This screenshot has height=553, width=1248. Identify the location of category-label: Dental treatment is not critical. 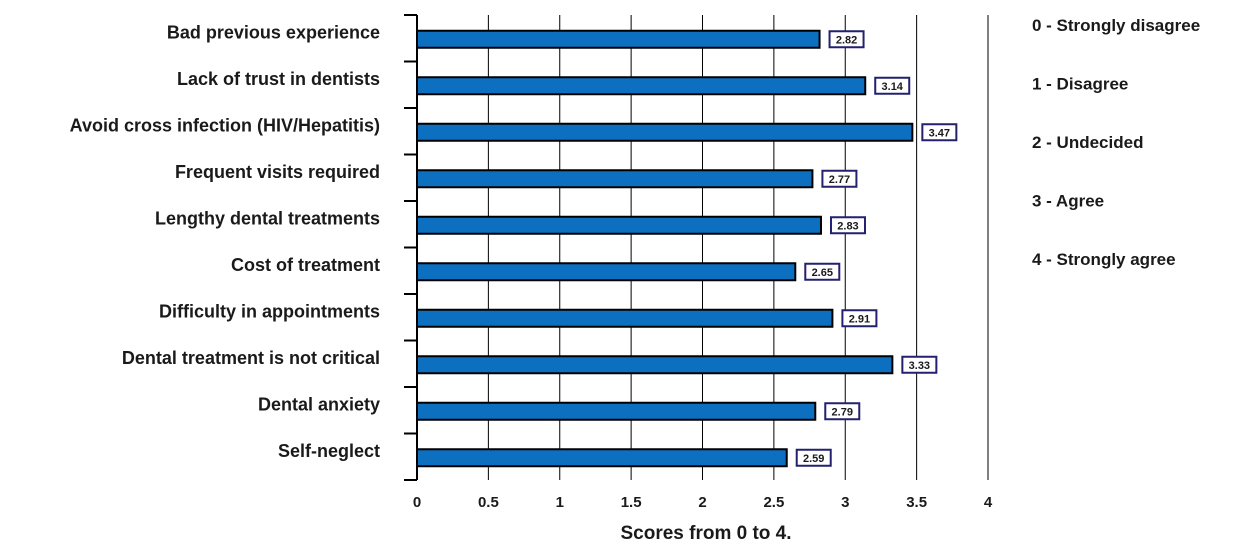
(251, 358).